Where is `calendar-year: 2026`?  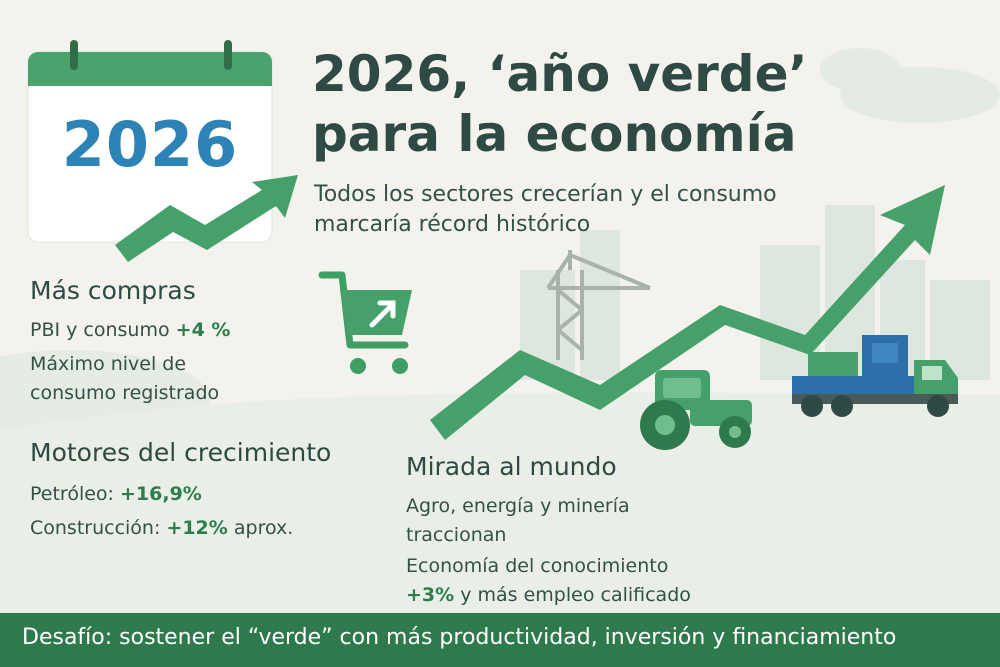 calendar-year: 2026 is located at coordinates (150, 144).